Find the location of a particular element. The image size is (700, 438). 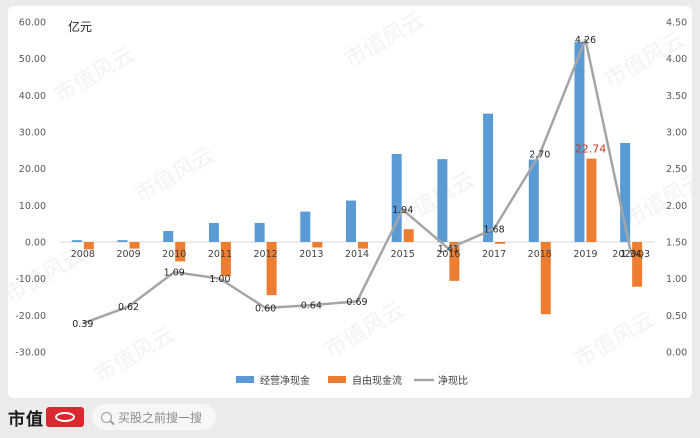

right-axis-tick-label: 1.00 is located at coordinates (676, 279).